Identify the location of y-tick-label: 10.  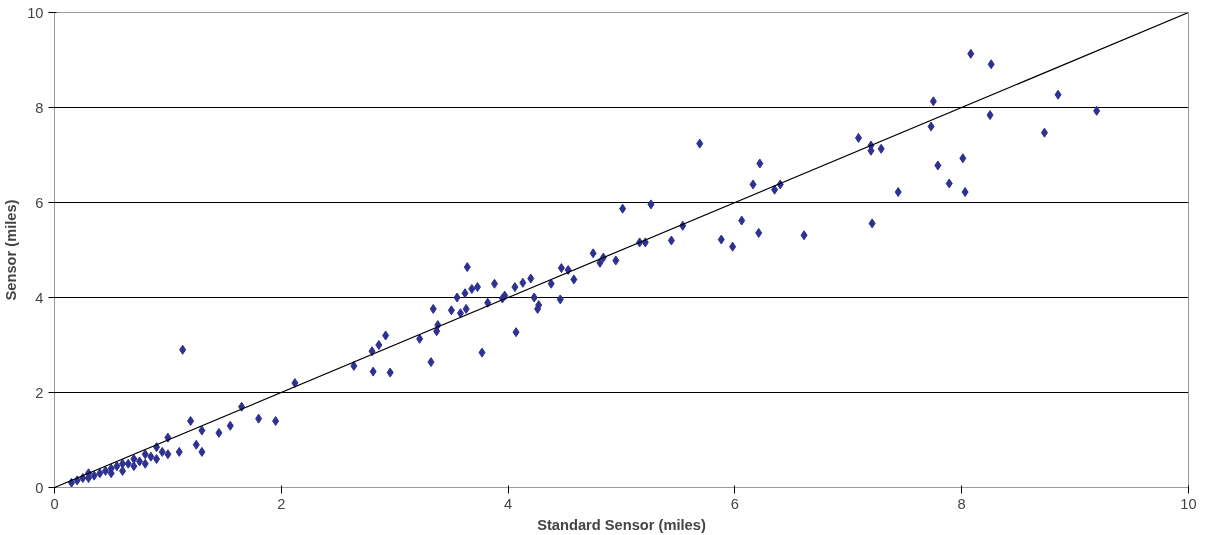
(35, 12).